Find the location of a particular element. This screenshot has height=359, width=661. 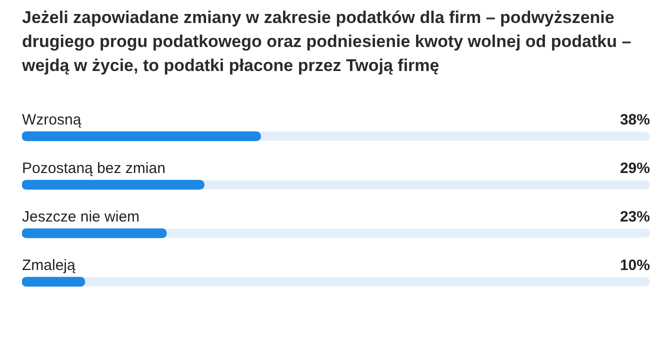

data-label: 29% is located at coordinates (635, 168).